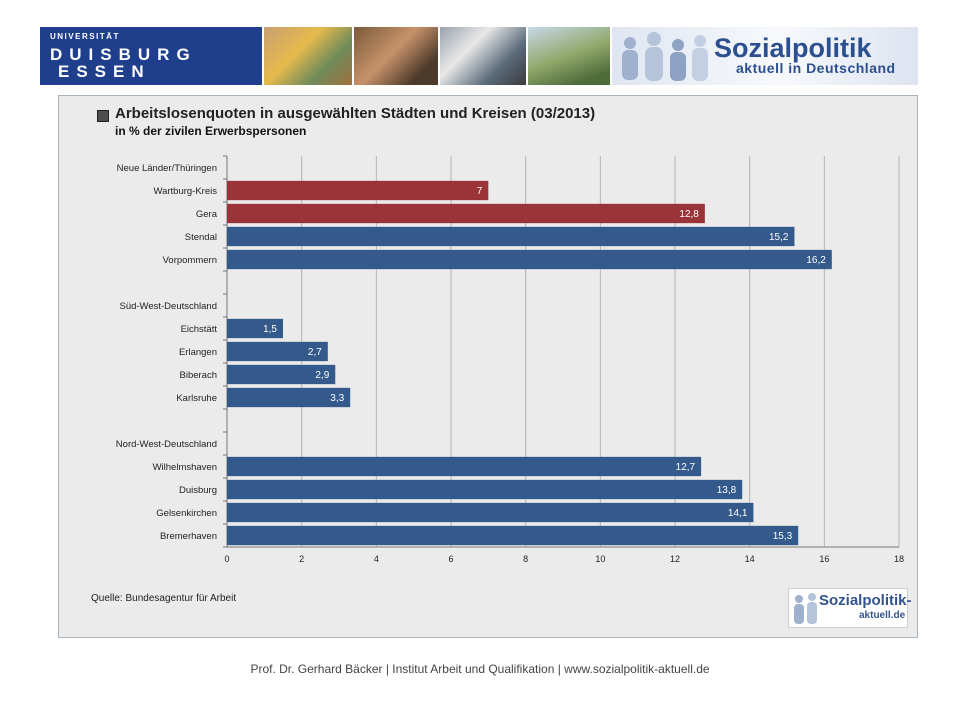  I want to click on banner-photo-workers, so click(483, 56).